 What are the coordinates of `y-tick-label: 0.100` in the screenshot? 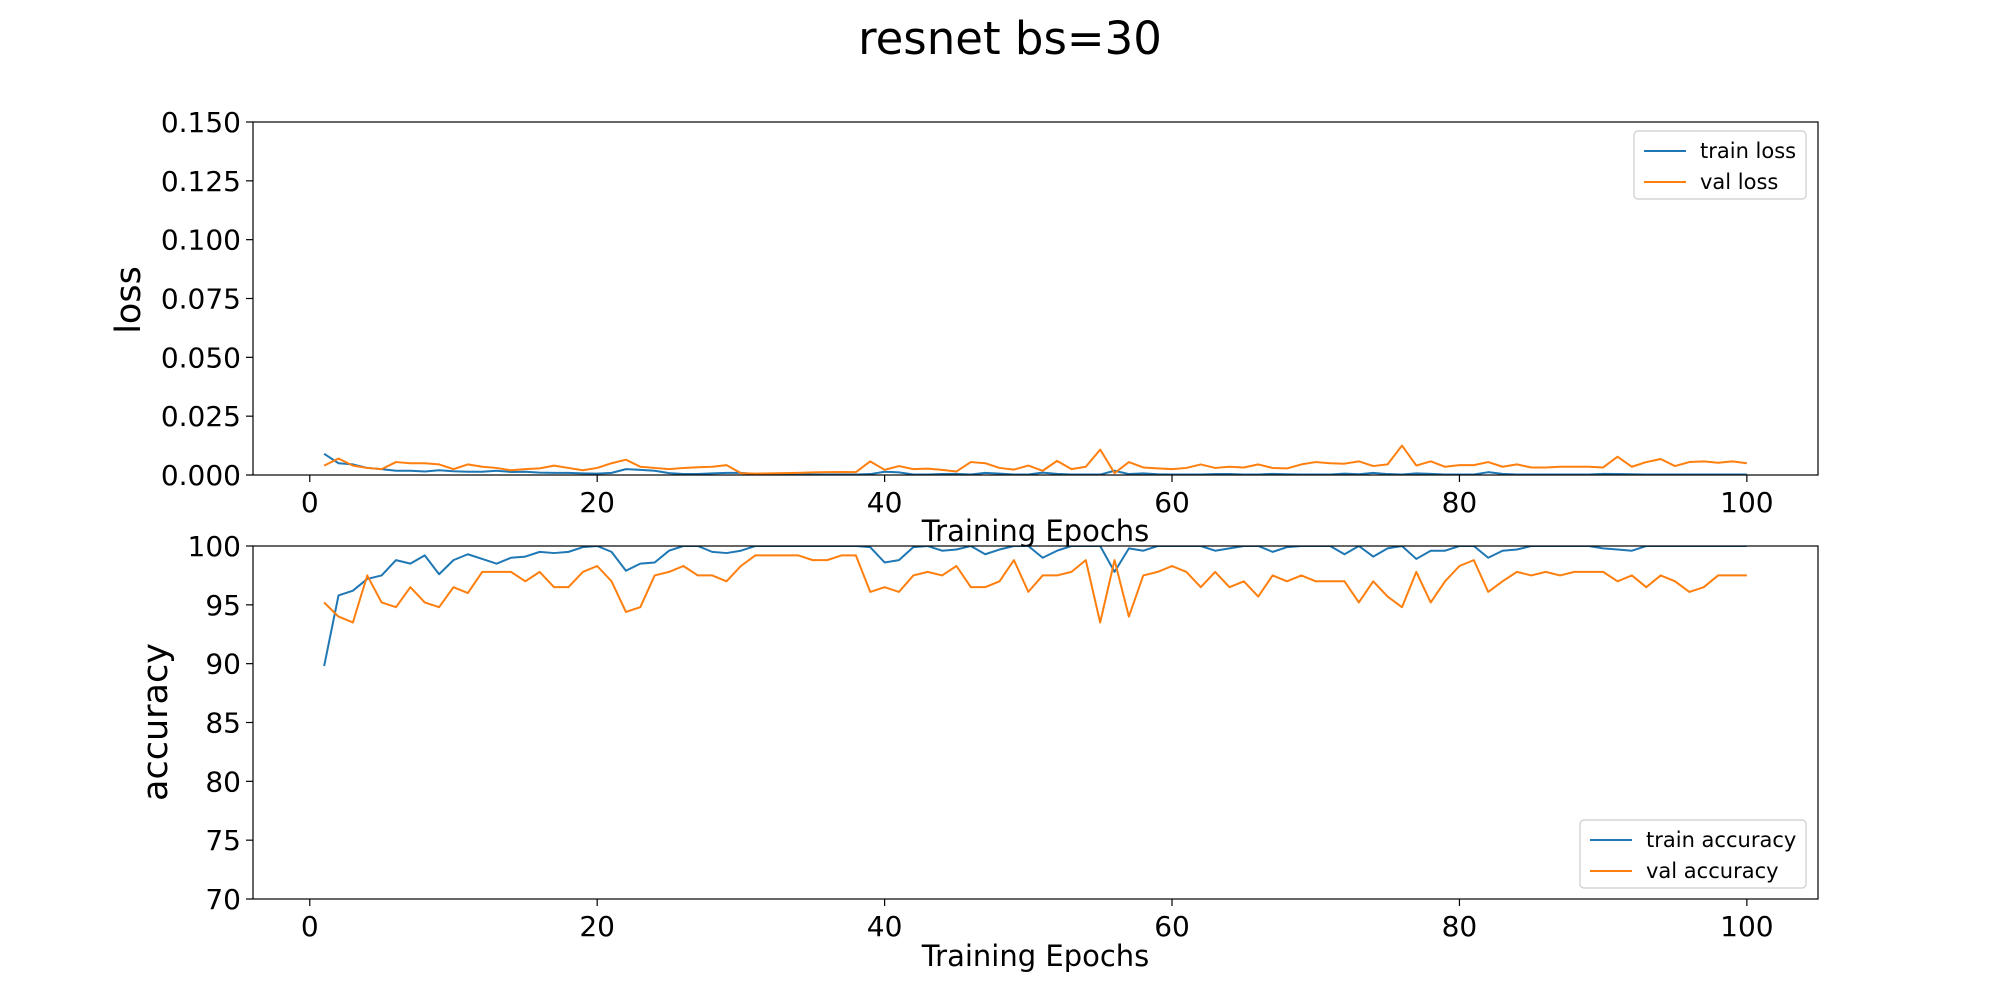 It's located at (201, 240).